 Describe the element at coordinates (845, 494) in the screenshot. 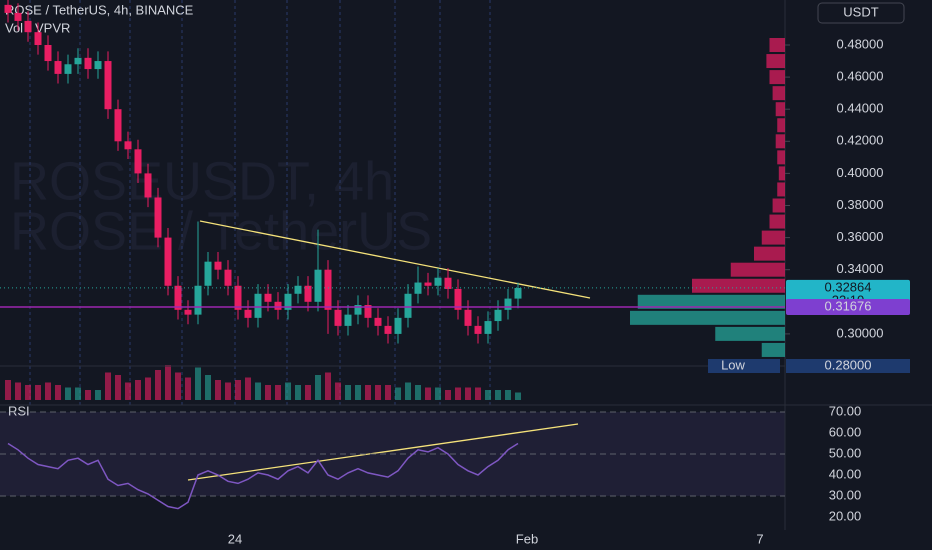

I see `rsi-tick-label: 30.00` at that location.